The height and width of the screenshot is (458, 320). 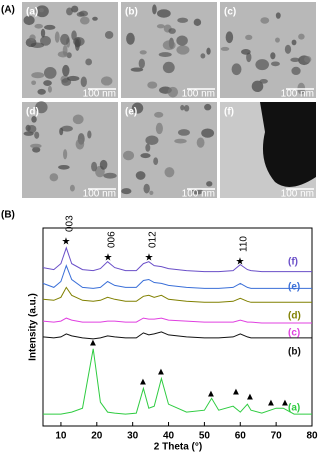 I want to click on series-label: (f), so click(x=293, y=262).